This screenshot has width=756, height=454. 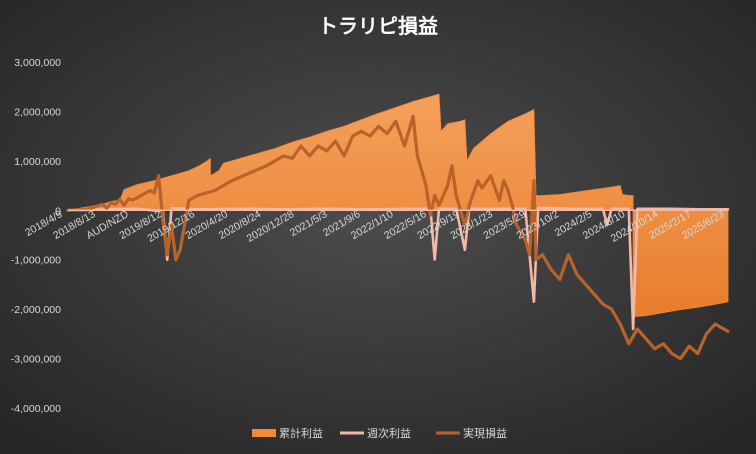 I want to click on legend-swatch-cumulative, so click(x=264, y=433).